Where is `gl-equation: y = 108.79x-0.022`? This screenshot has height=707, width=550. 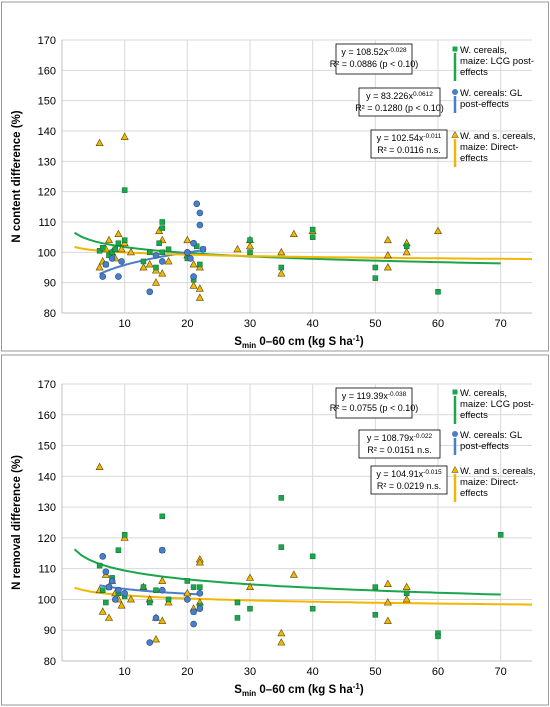 gl-equation: y = 108.79x-0.022 is located at coordinates (400, 438).